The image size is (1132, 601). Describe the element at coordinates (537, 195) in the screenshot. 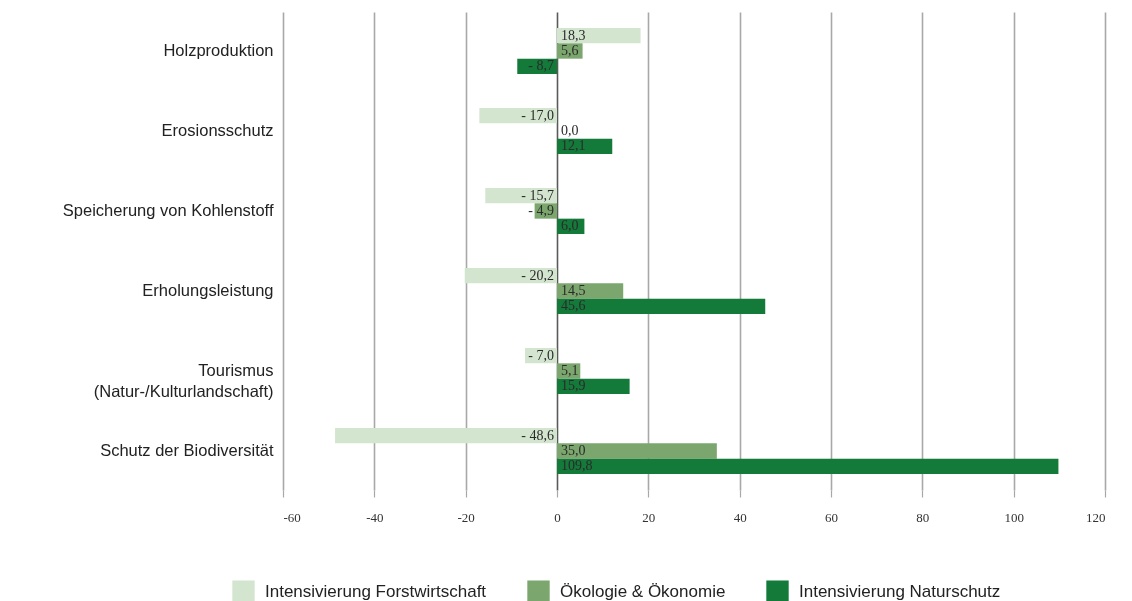

I see `data-label: - 15,7` at that location.